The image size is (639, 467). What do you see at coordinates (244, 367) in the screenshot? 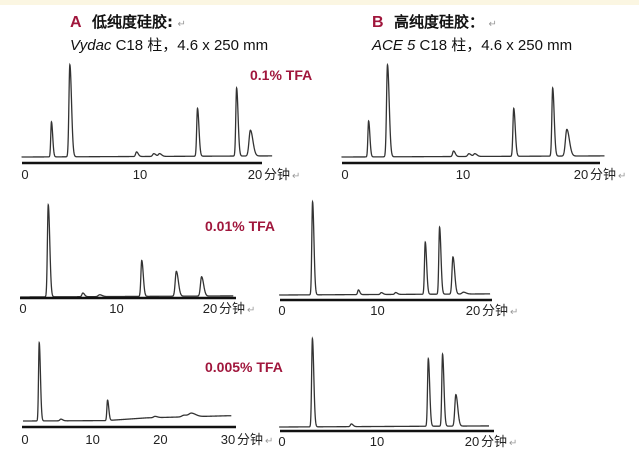
I see `condition-label-2: 0.005% TFA` at bounding box center [244, 367].